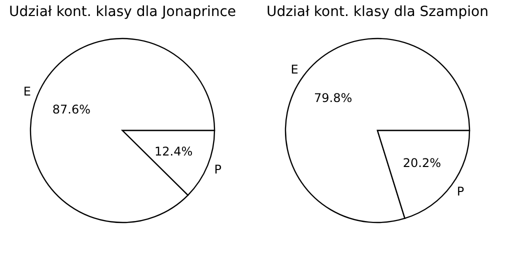 The height and width of the screenshot is (266, 526). What do you see at coordinates (333, 97) in the screenshot?
I see `data-label: 79.8%` at bounding box center [333, 97].